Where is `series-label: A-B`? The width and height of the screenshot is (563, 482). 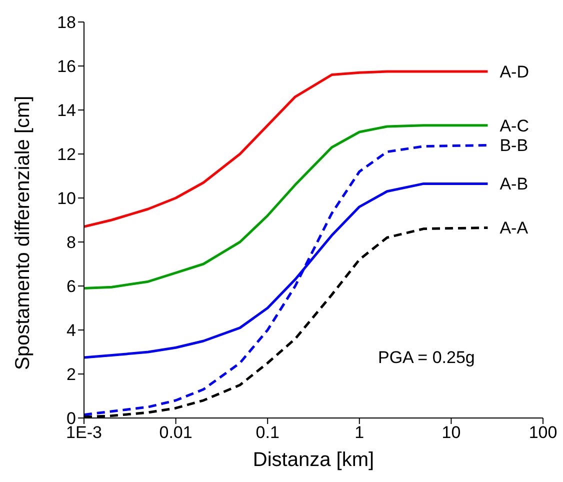
series-label: A-B is located at coordinates (514, 184).